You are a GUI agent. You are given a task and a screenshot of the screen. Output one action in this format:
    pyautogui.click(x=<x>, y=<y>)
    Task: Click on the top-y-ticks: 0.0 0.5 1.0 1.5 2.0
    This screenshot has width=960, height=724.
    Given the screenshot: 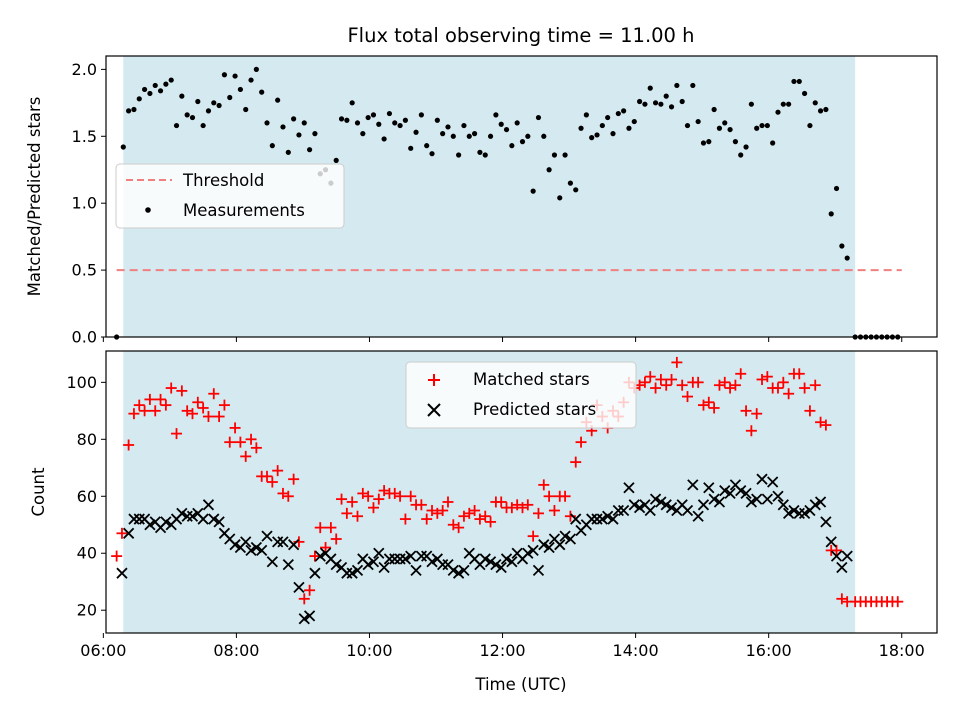 What is the action you would take?
    pyautogui.click(x=89, y=203)
    